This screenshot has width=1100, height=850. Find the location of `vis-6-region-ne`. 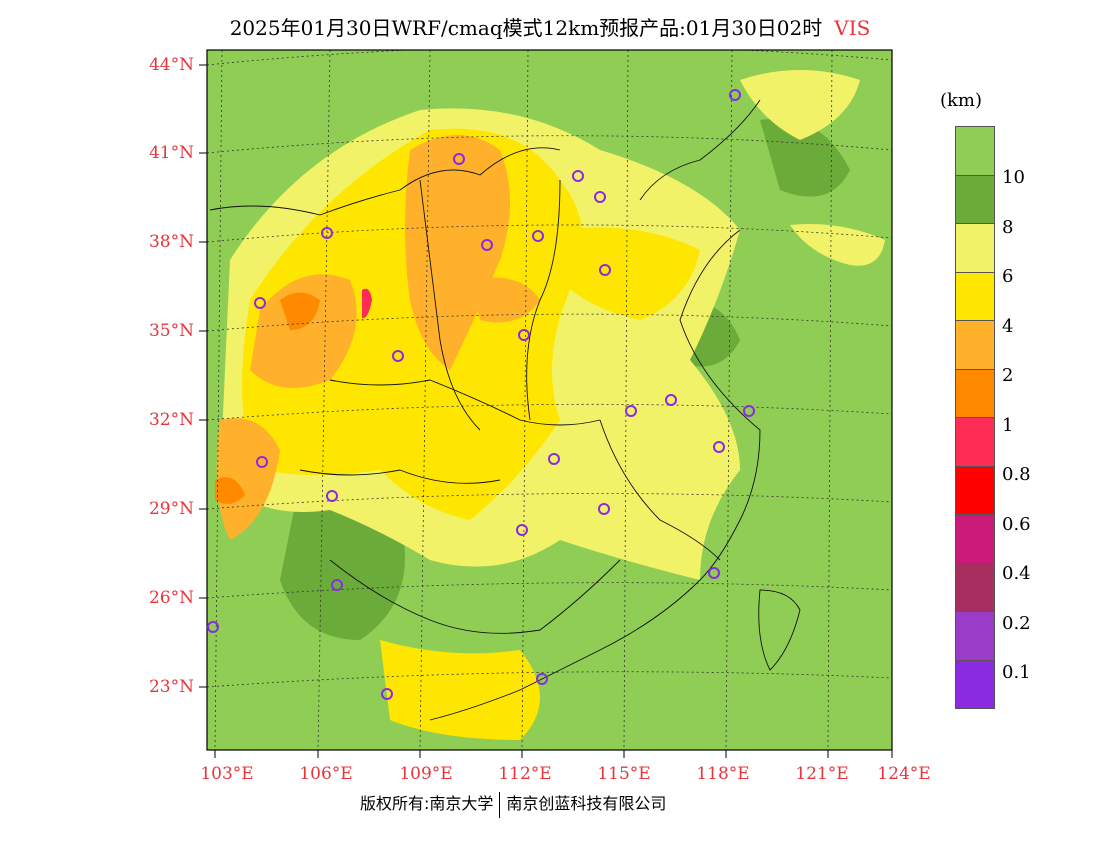

vis-6-region-ne is located at coordinates (800, 105).